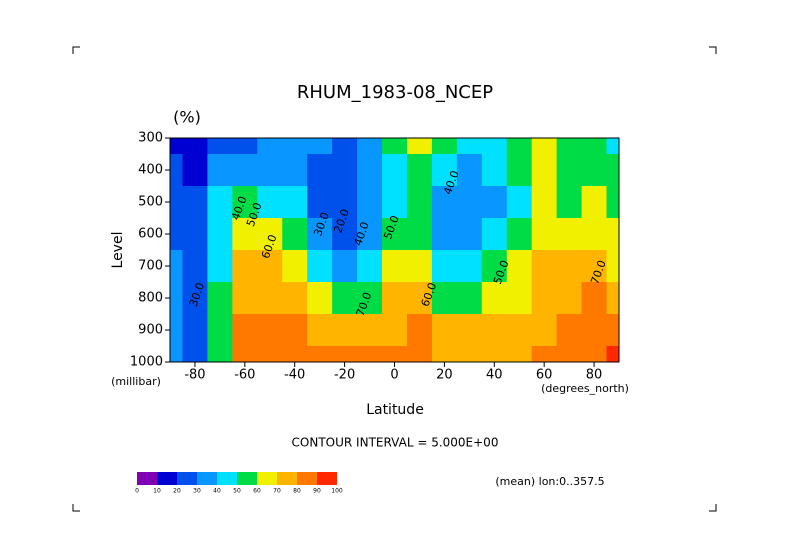 The height and width of the screenshot is (558, 789). I want to click on colorbar-label: 70, so click(277, 491).